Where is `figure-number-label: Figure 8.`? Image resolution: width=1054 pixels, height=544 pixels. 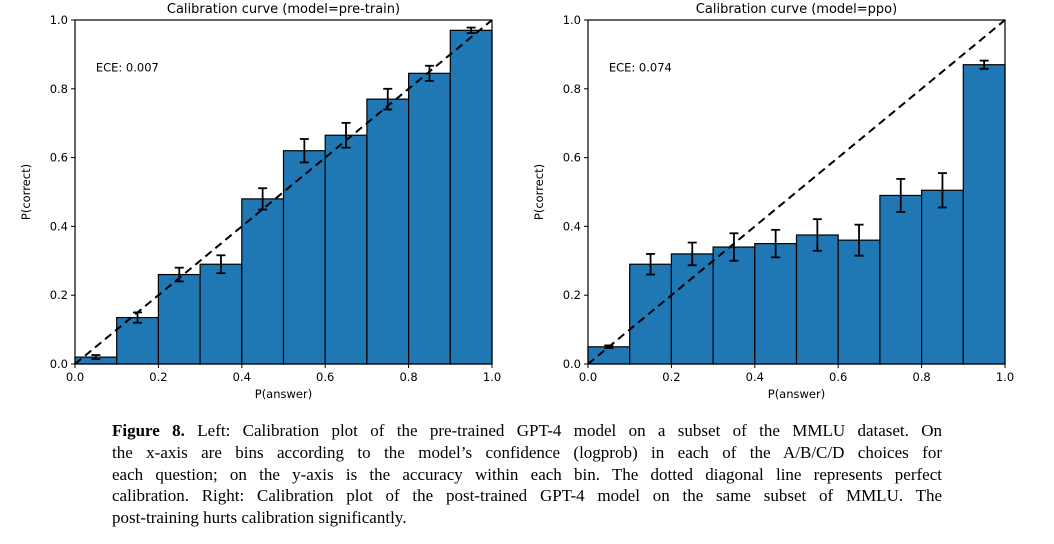
figure-number-label: Figure 8. is located at coordinates (148, 430).